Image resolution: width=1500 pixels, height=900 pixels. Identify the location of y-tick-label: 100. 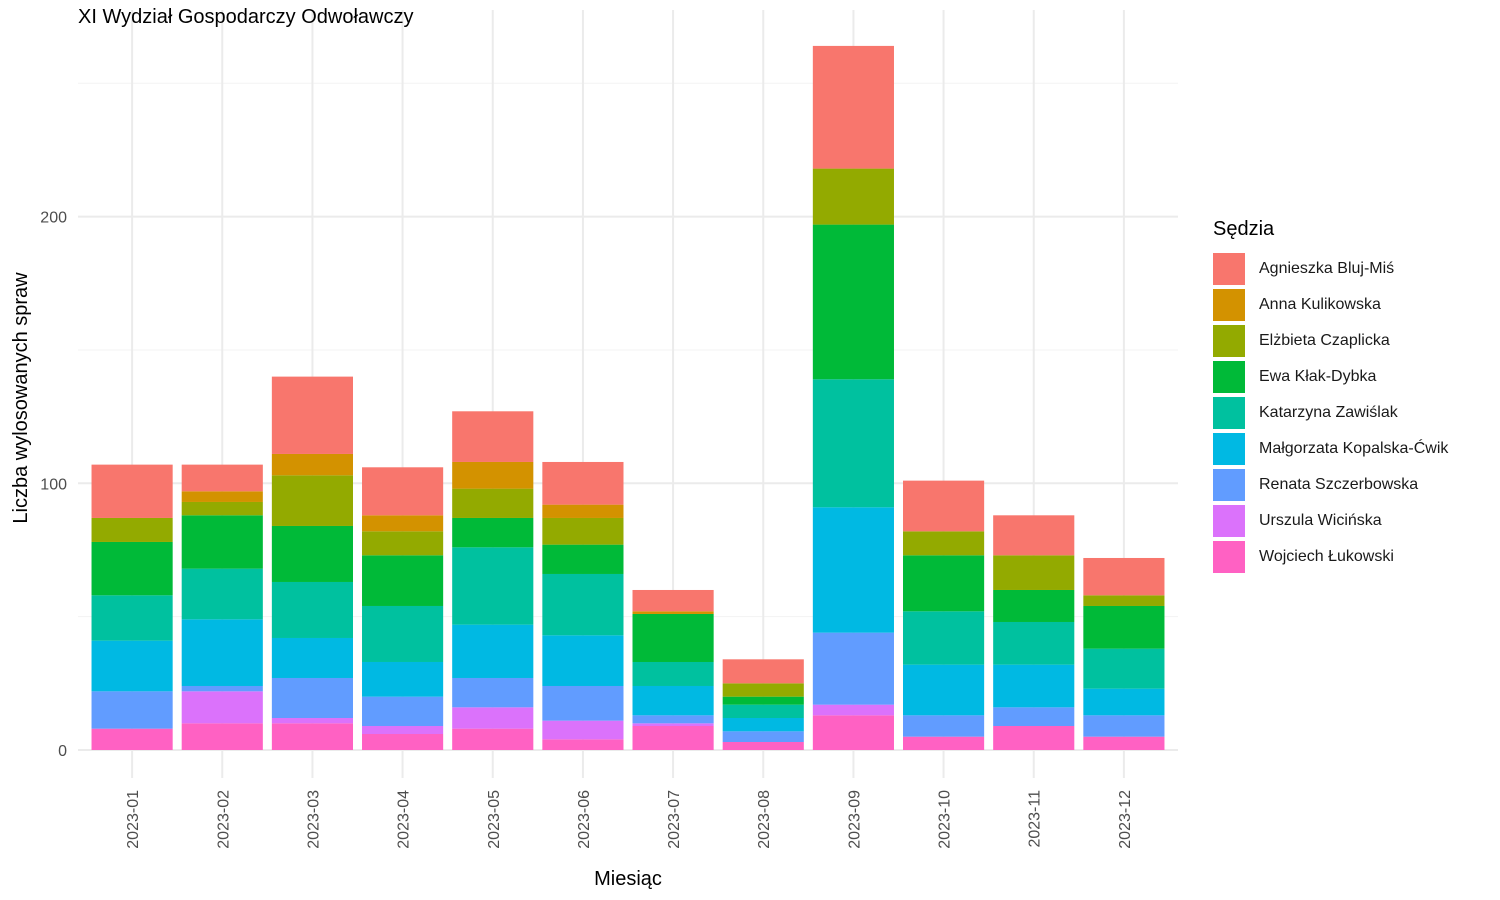
(53, 484).